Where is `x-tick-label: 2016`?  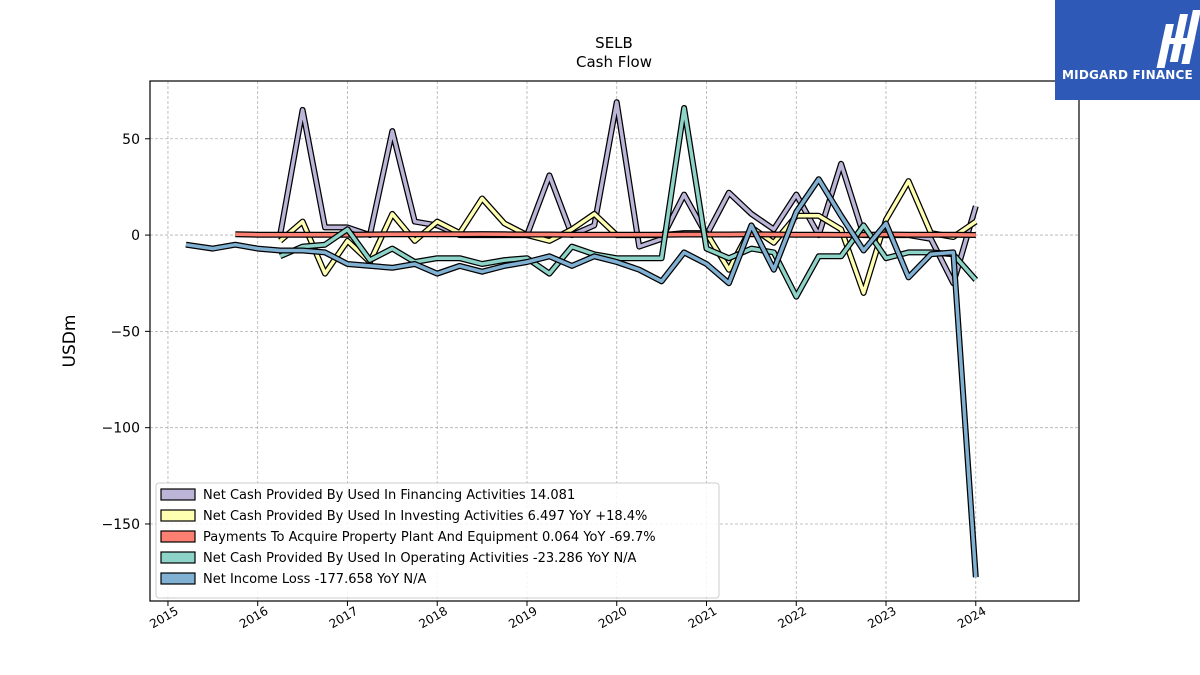 x-tick-label: 2016 is located at coordinates (253, 617).